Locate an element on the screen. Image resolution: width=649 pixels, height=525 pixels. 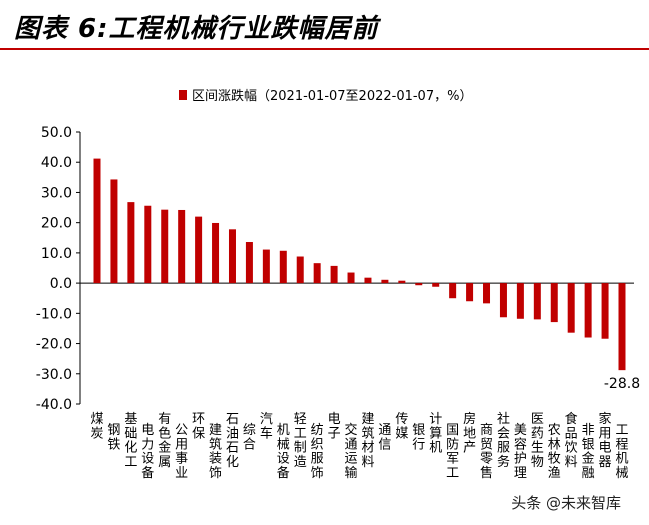
y-tick-label: -40.0 is located at coordinates (54, 405).